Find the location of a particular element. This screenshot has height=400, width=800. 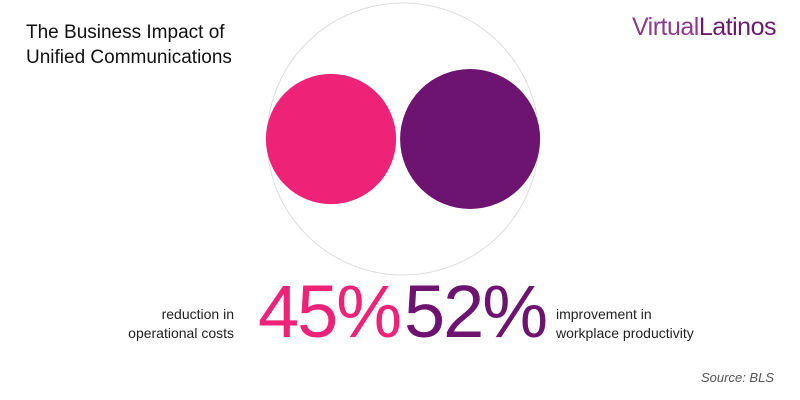

description-right: improvement in workplace productivity is located at coordinates (625, 324).